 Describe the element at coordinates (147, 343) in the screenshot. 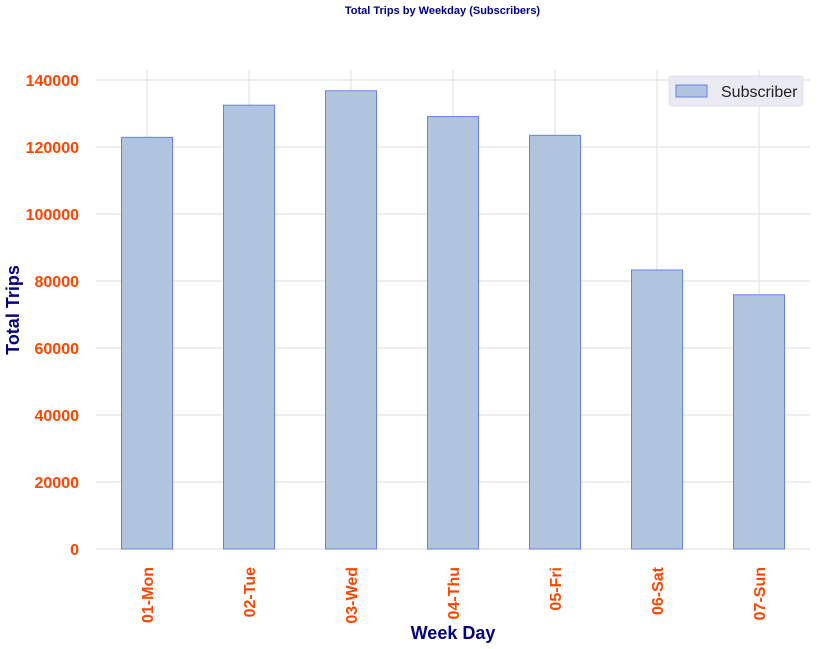

I see `bar-01-mon` at that location.